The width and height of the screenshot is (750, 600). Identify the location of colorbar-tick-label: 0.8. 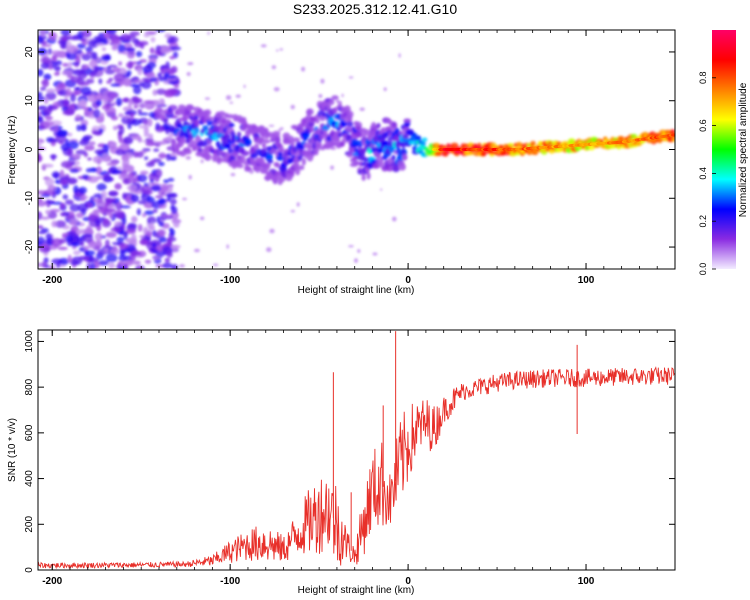
(703, 78).